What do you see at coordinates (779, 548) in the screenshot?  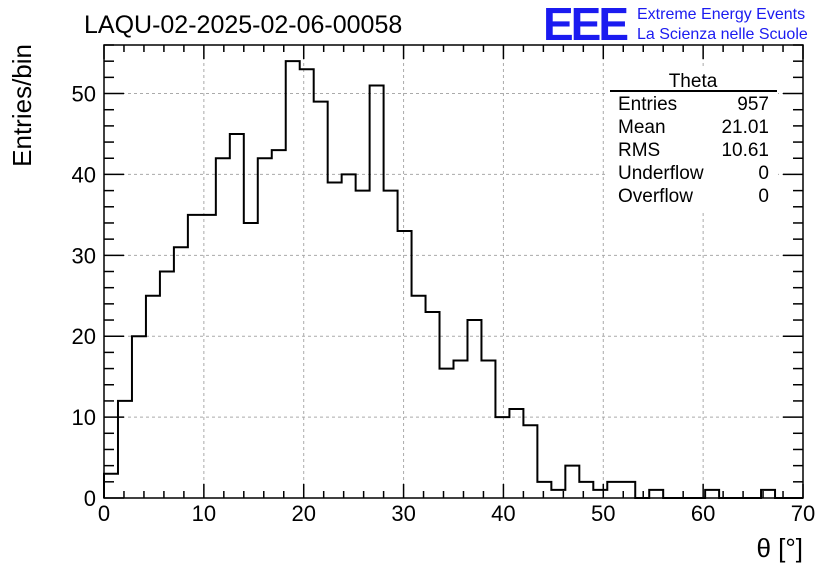 I see `x-axis-label: θ [°]` at bounding box center [779, 548].